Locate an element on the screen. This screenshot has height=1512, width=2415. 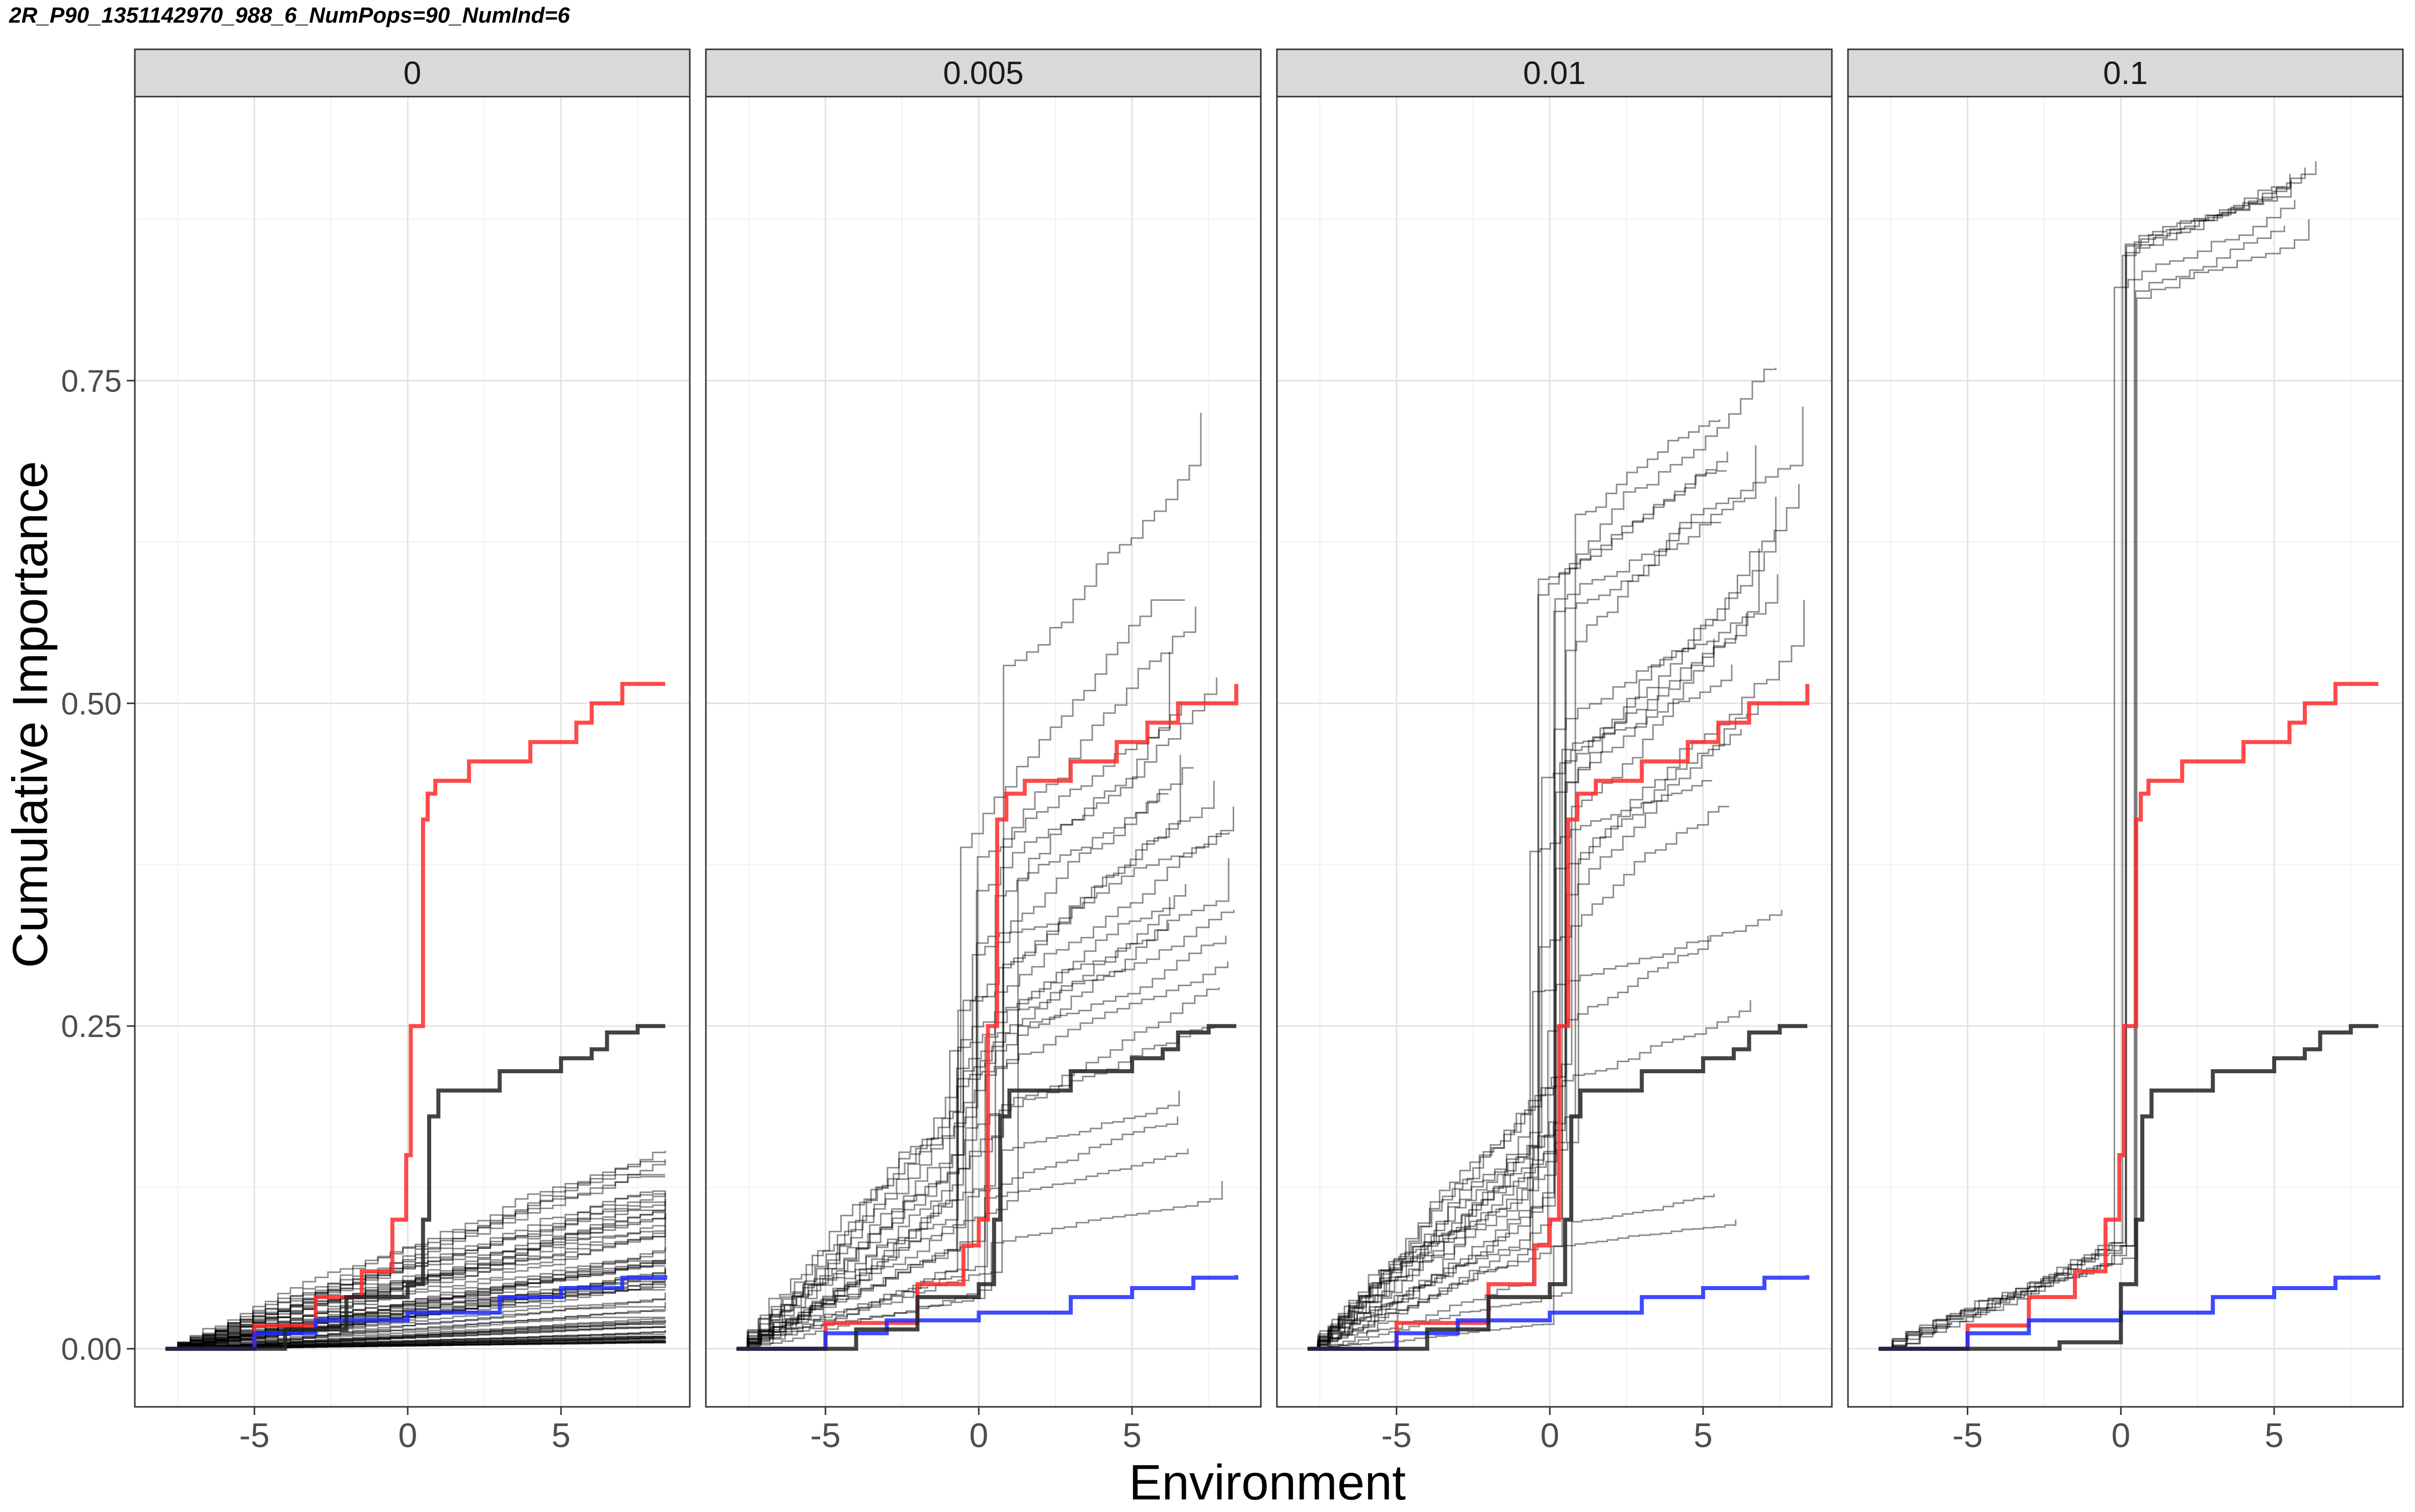
y-tick-label: 0.75 is located at coordinates (91, 381).